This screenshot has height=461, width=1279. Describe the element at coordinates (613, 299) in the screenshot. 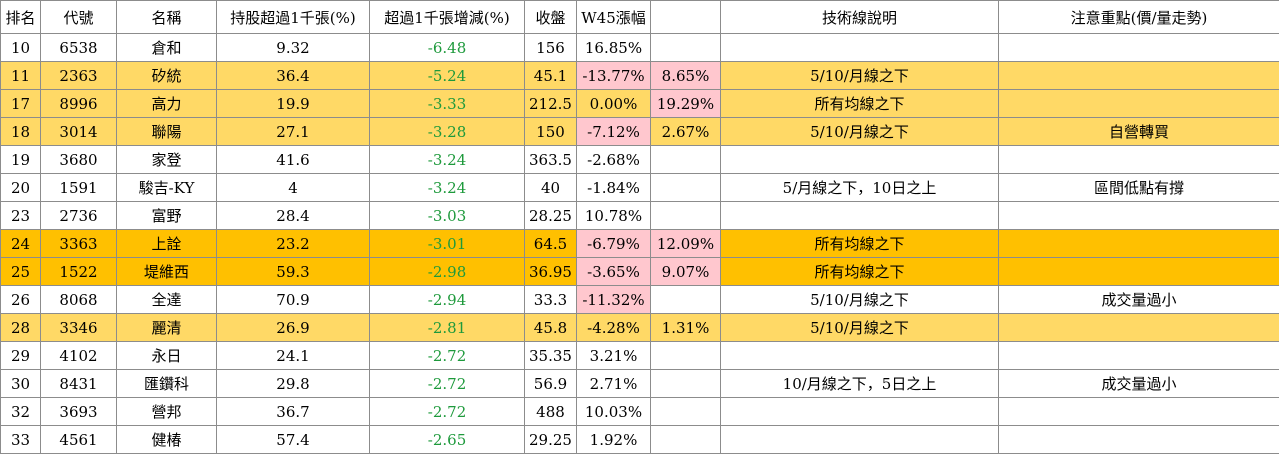

I see `cell-w45: -11.32%` at that location.